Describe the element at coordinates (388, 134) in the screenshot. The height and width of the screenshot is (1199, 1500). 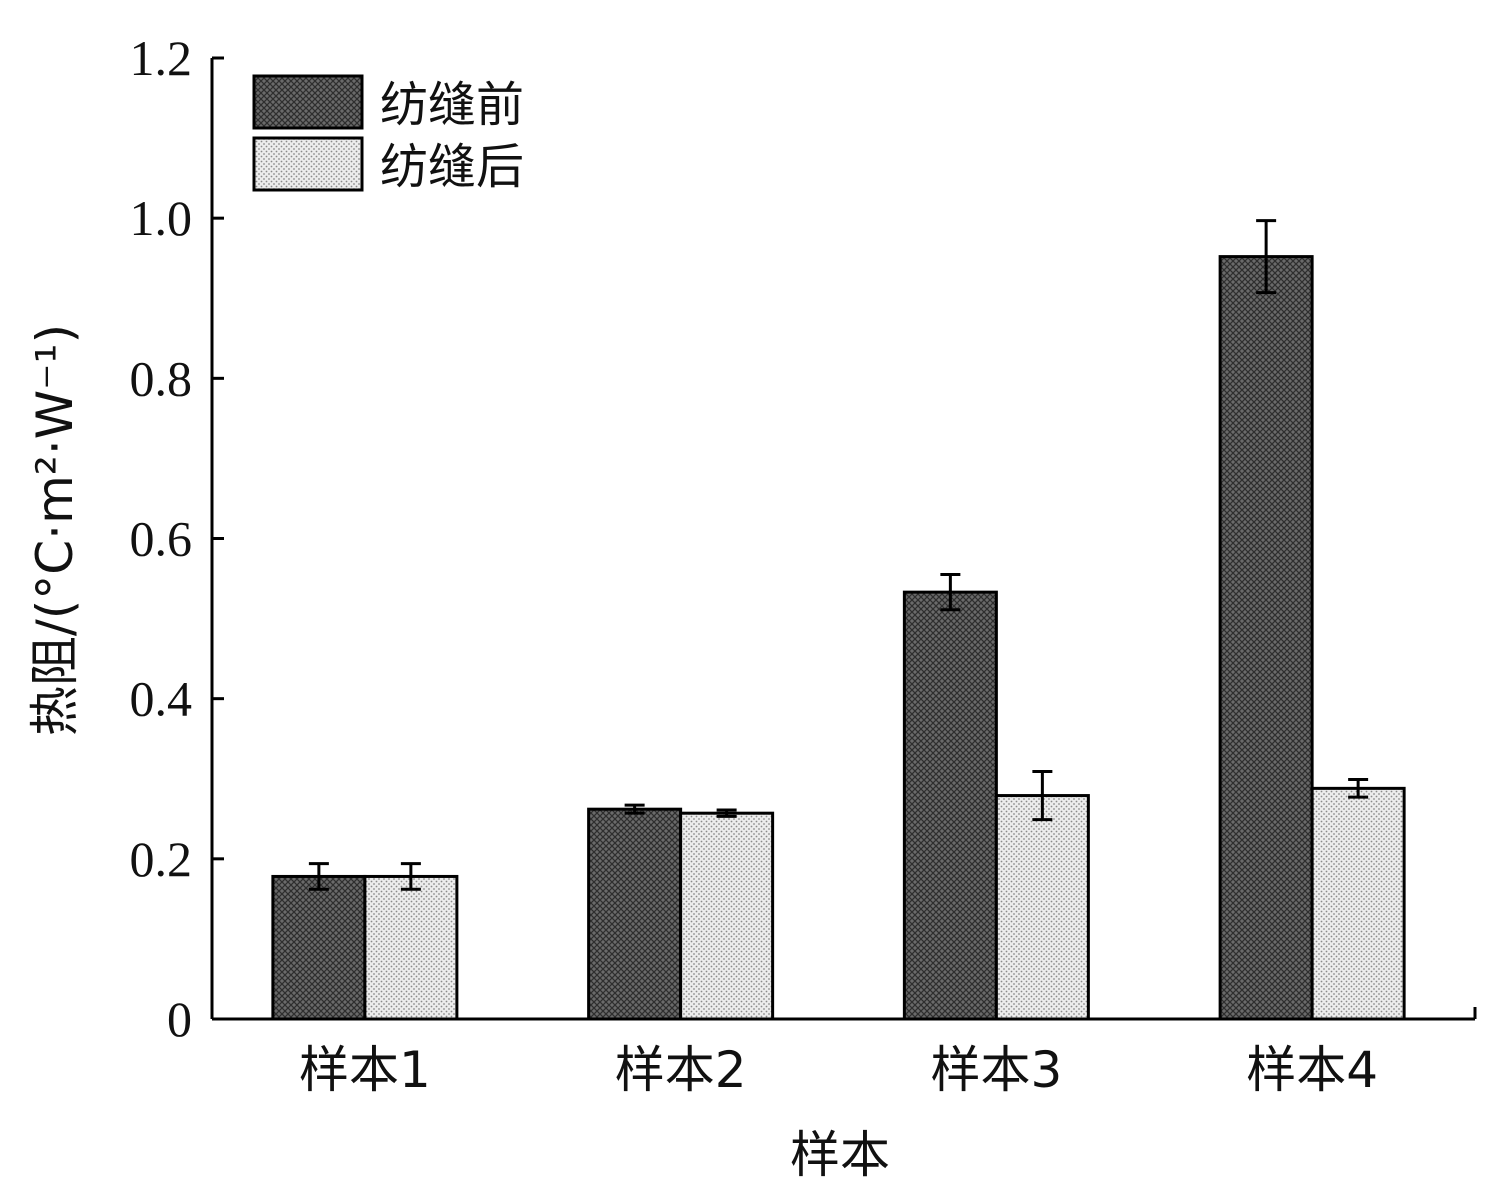
I see `legend: 纺缝前 纺缝后` at that location.